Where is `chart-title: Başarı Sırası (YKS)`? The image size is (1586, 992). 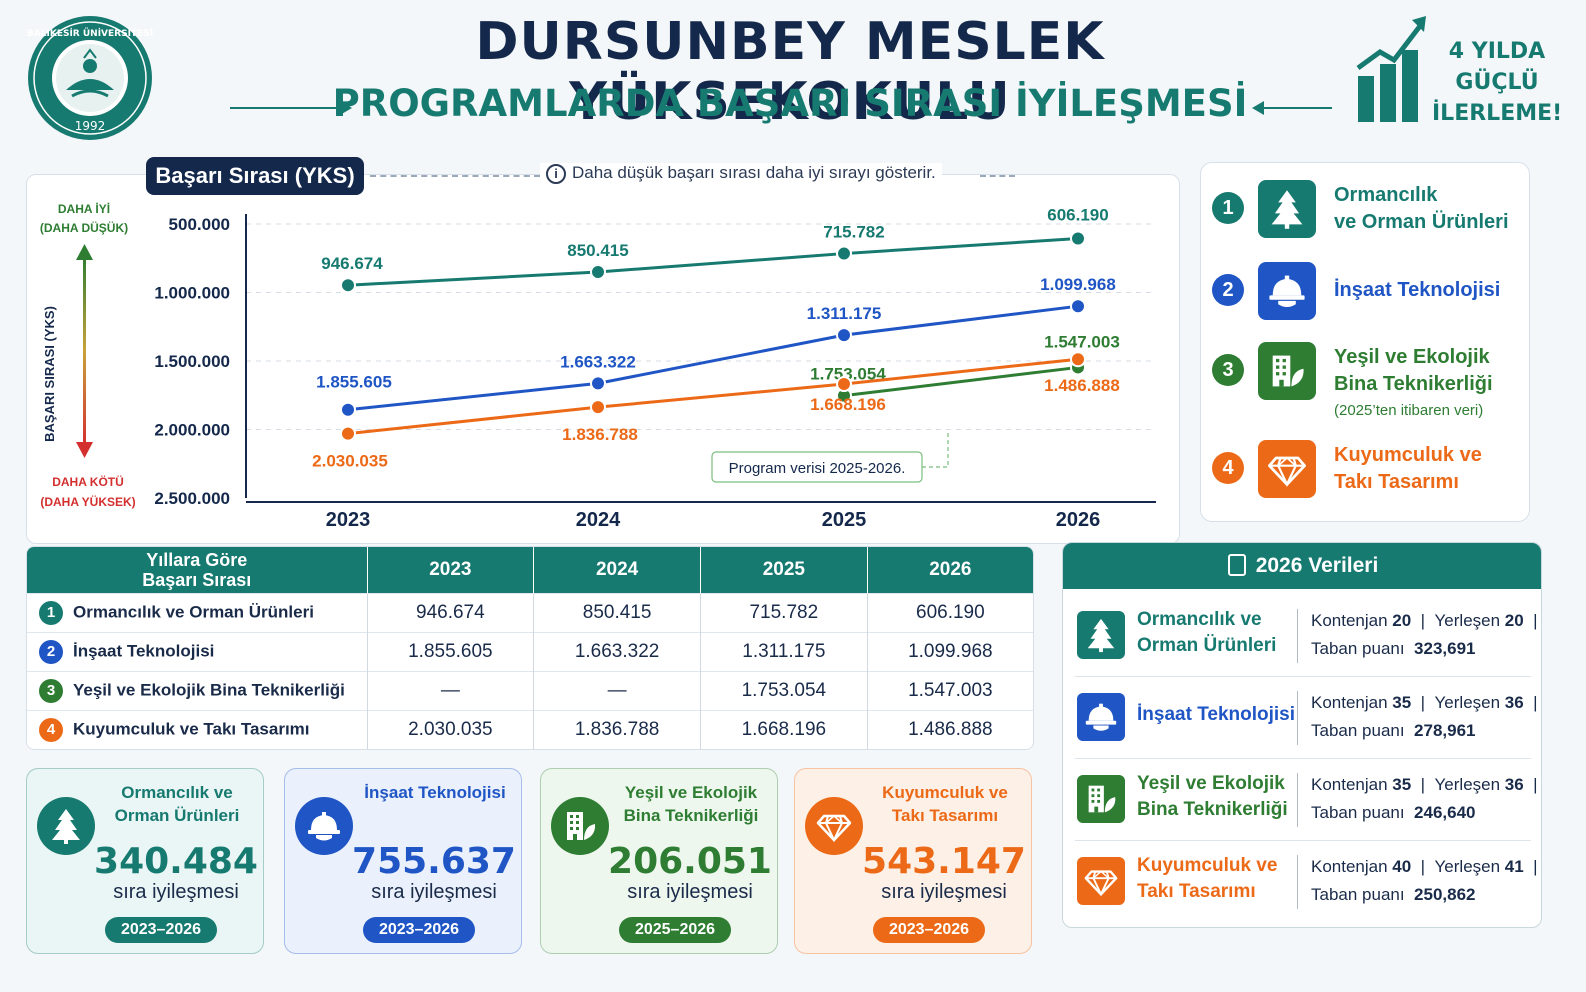 chart-title: Başarı Sırası (YKS) is located at coordinates (255, 176).